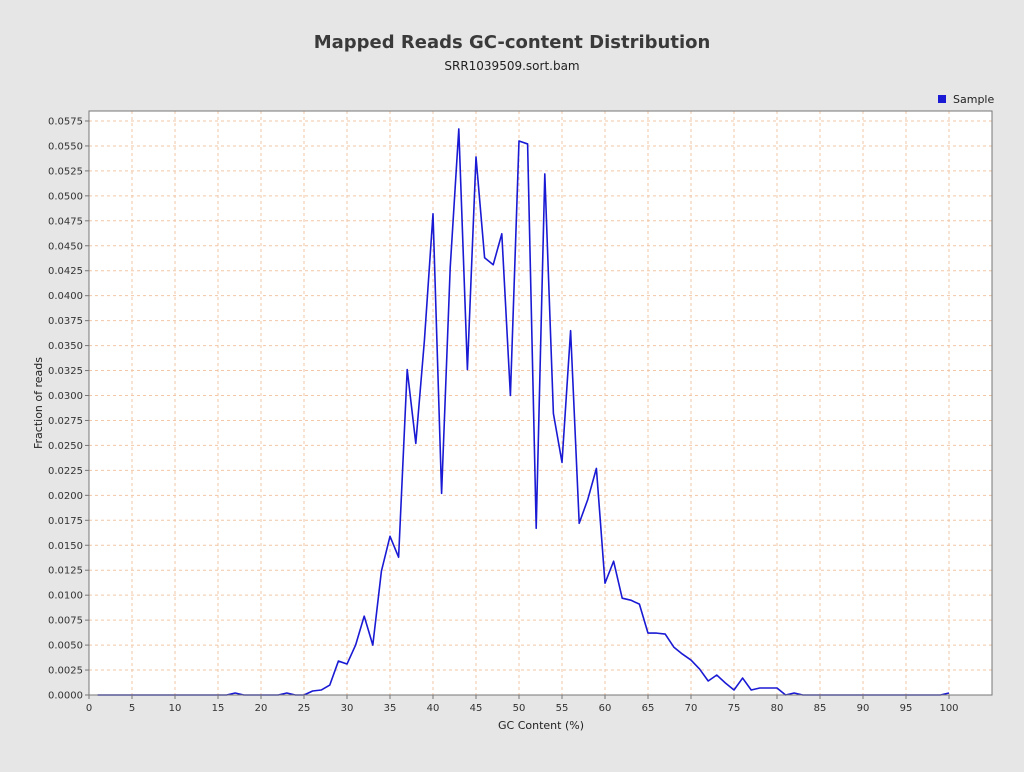 This screenshot has height=772, width=1024. I want to click on x-tick-label: 95, so click(906, 708).